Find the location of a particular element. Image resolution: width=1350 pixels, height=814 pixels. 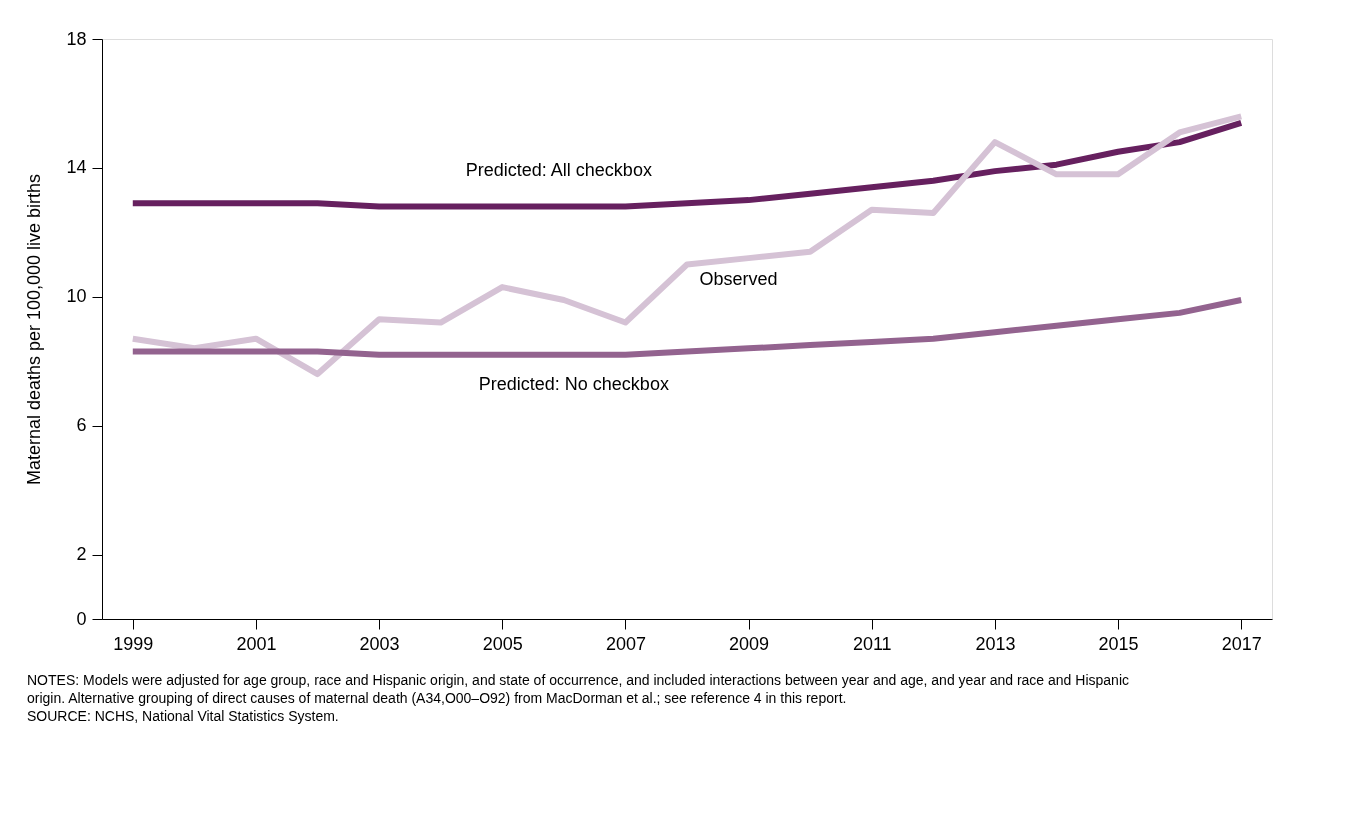

x-tick-label: 1999 is located at coordinates (133, 643).